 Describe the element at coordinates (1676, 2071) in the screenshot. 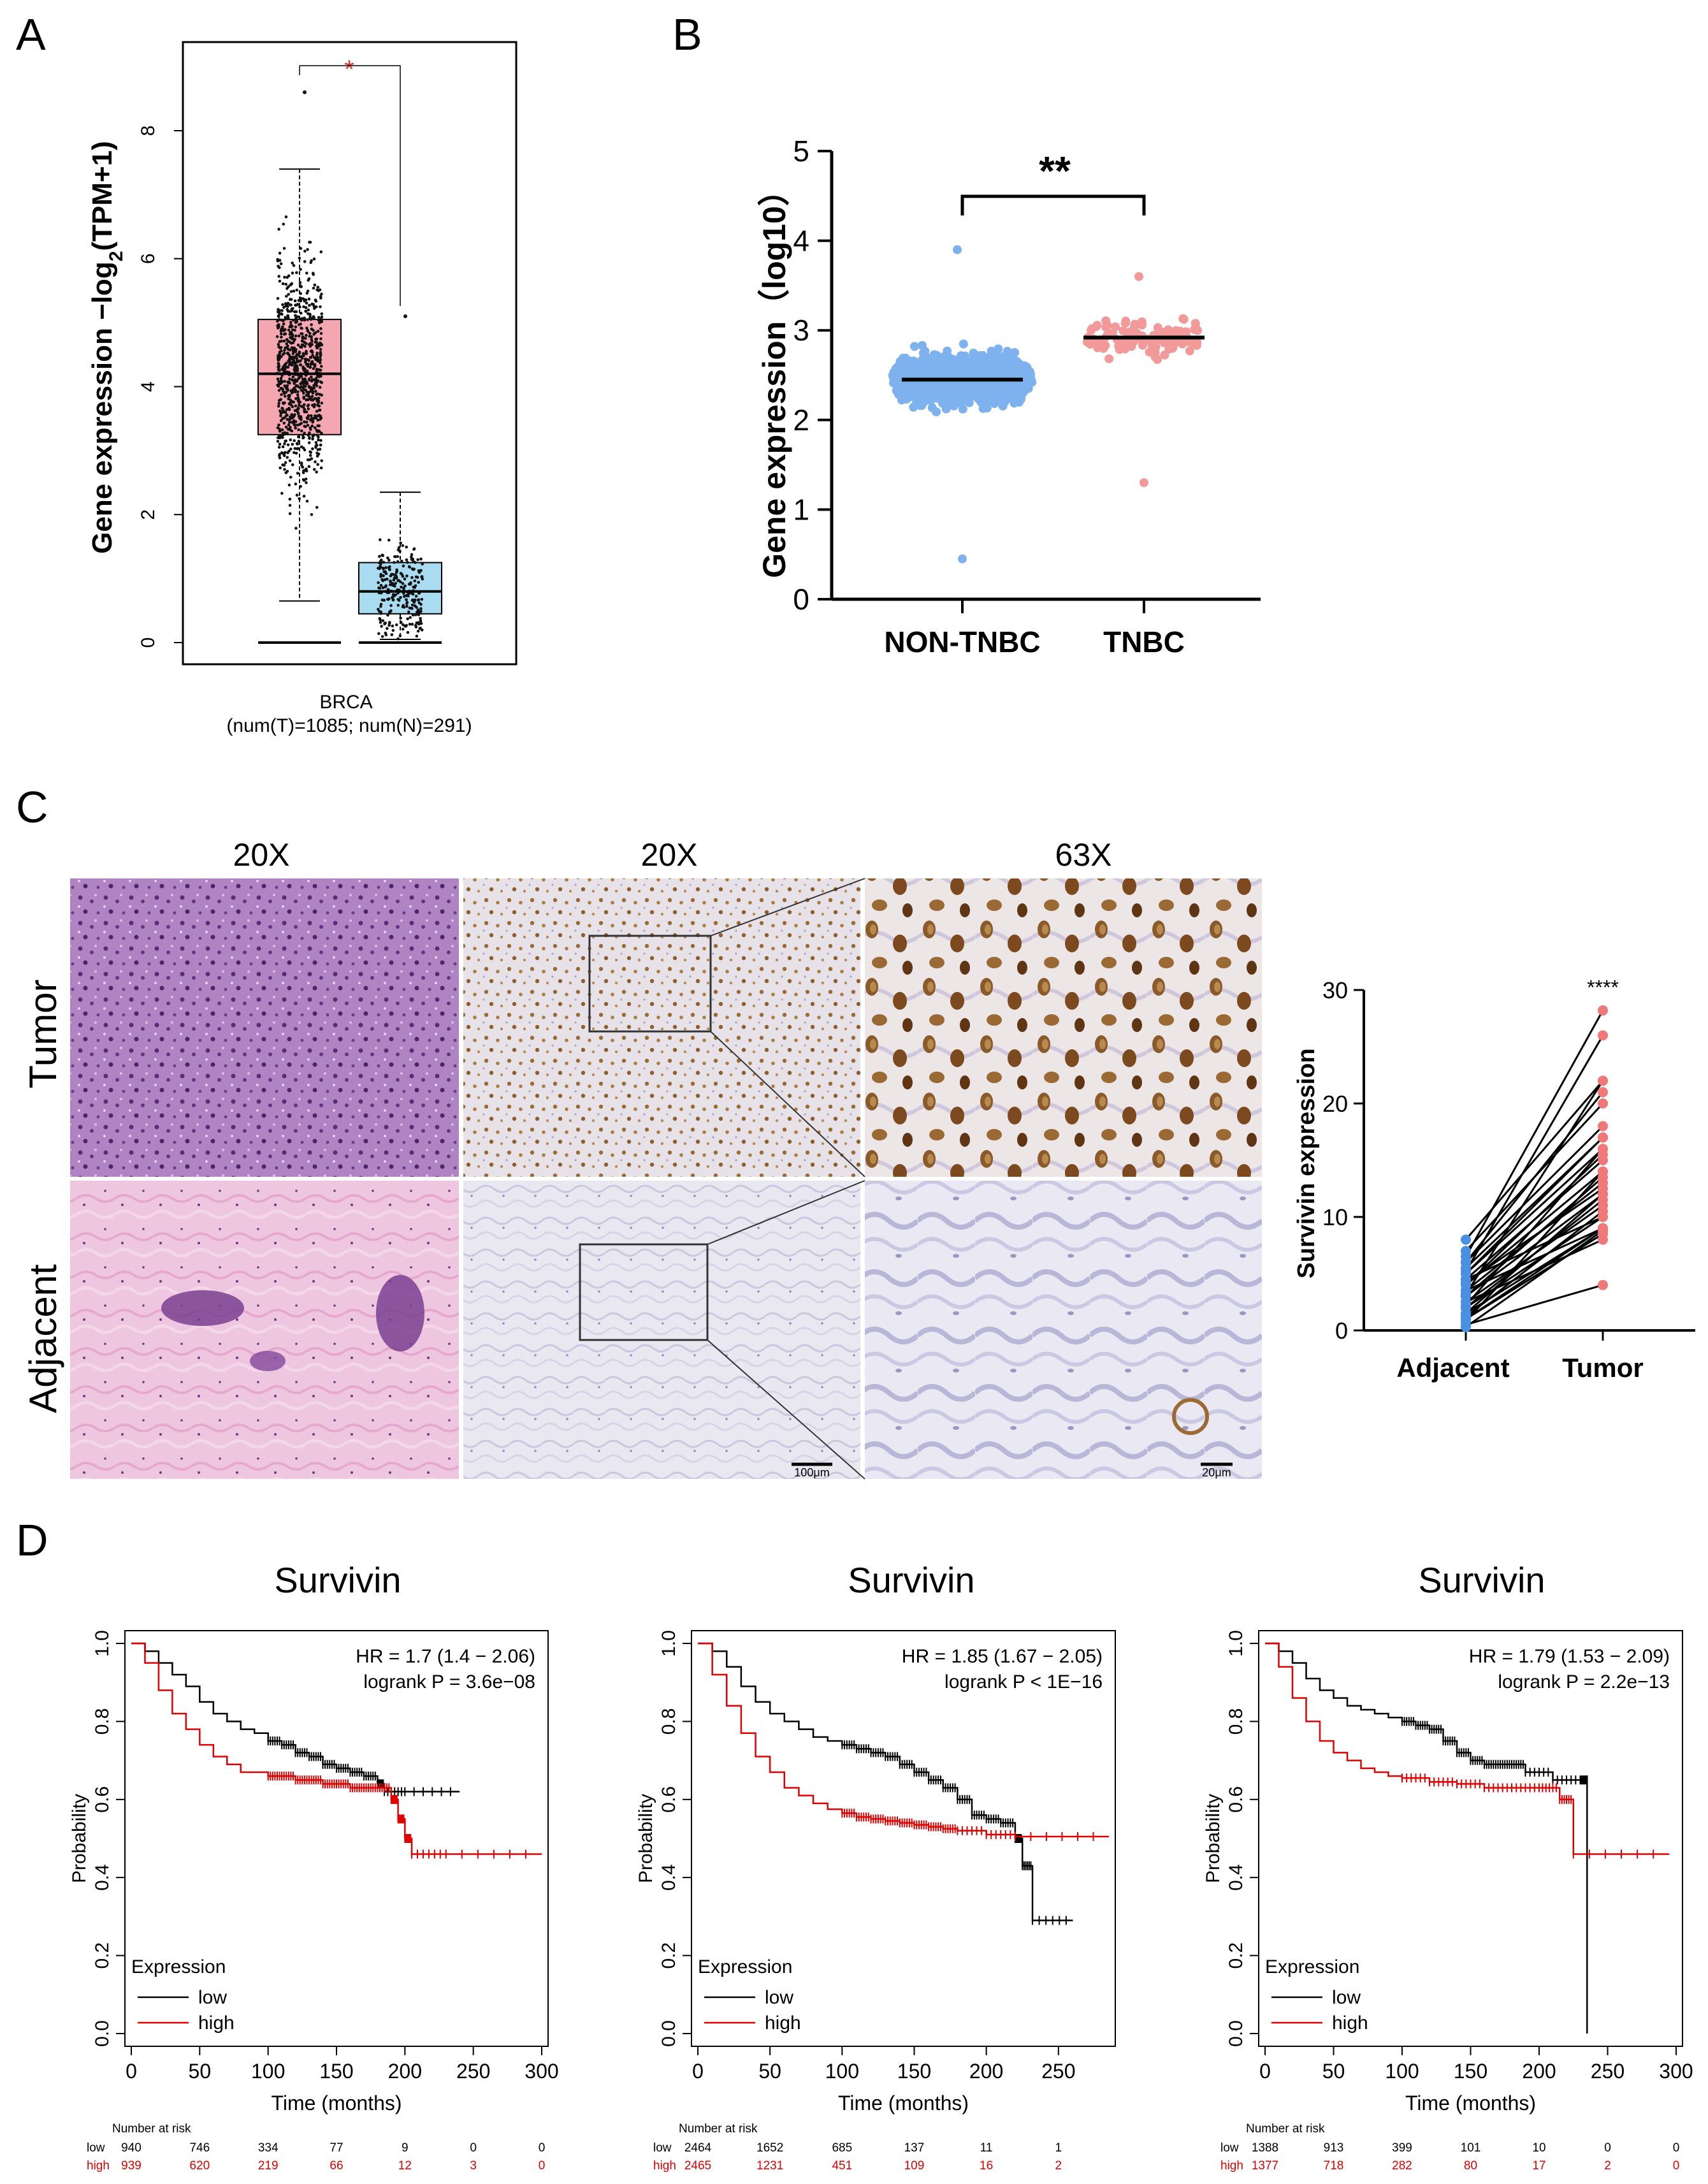

I see `x-tick-label: 300` at that location.